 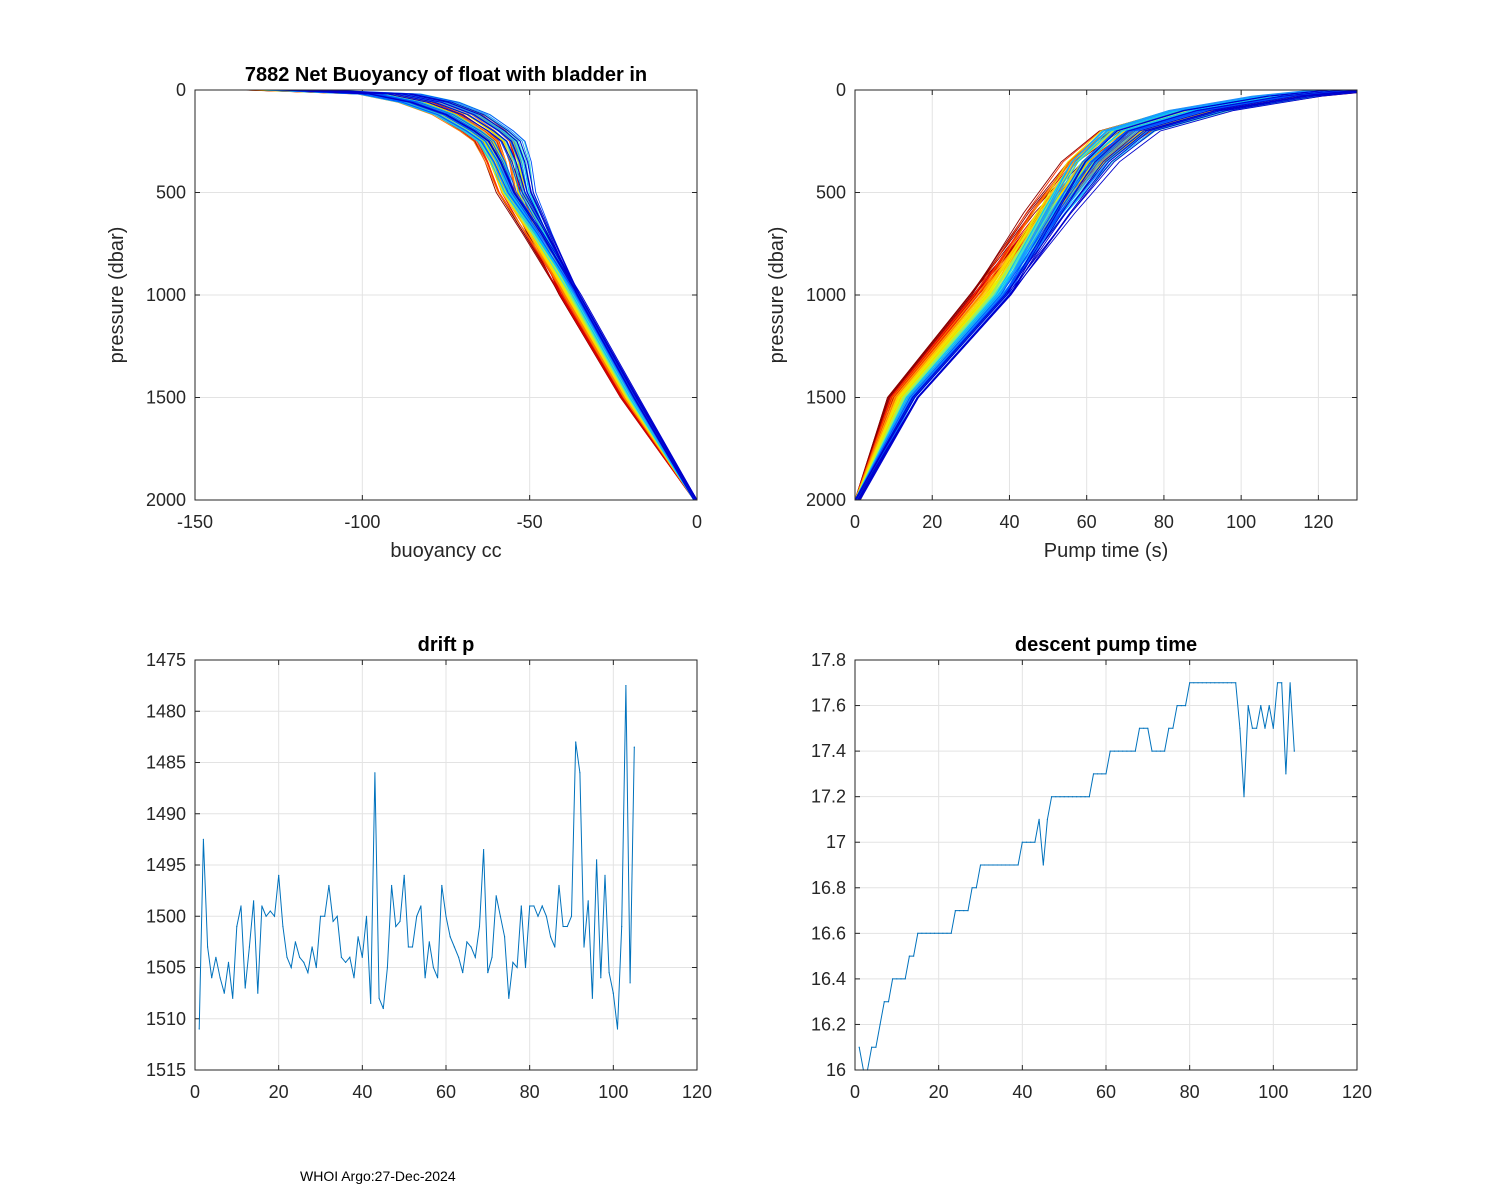 What do you see at coordinates (1106, 645) in the screenshot?
I see `chart-title: descent pump time` at bounding box center [1106, 645].